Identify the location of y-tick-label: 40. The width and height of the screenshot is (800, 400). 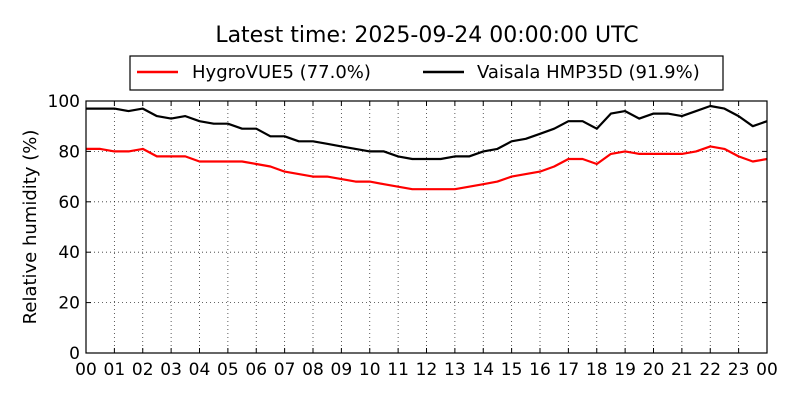
(69, 253).